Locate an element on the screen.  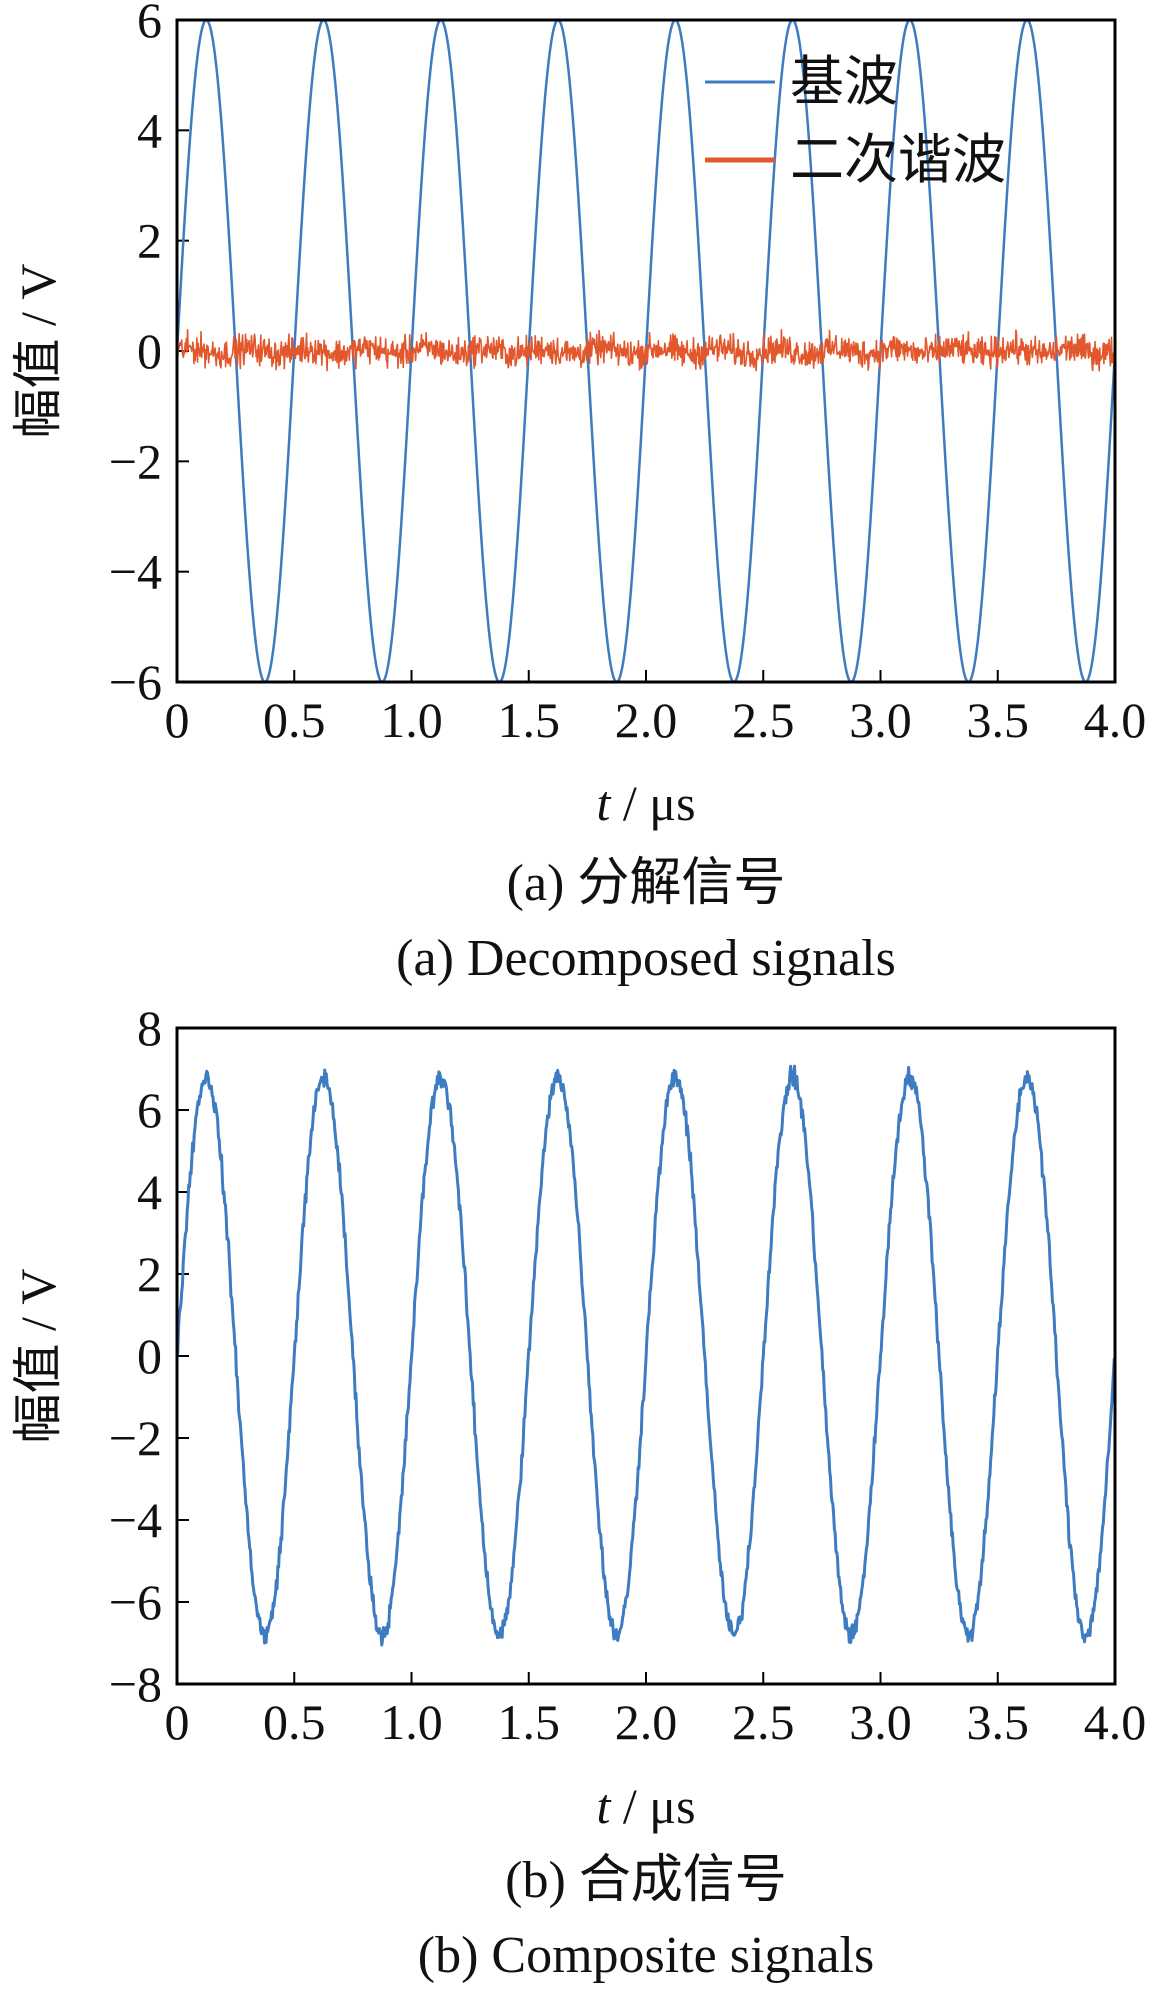
chart-a-x-tick-label: 4.0 is located at coordinates (1115, 720).